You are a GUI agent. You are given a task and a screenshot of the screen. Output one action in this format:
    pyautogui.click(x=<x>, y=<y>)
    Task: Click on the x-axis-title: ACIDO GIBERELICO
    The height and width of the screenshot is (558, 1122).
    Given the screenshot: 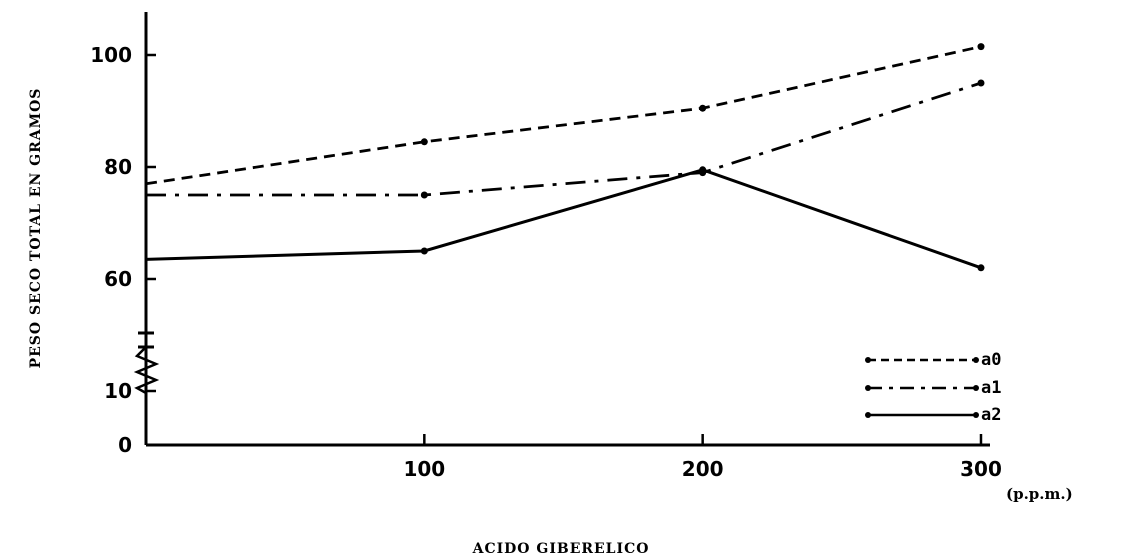 What is the action you would take?
    pyautogui.click(x=561, y=549)
    